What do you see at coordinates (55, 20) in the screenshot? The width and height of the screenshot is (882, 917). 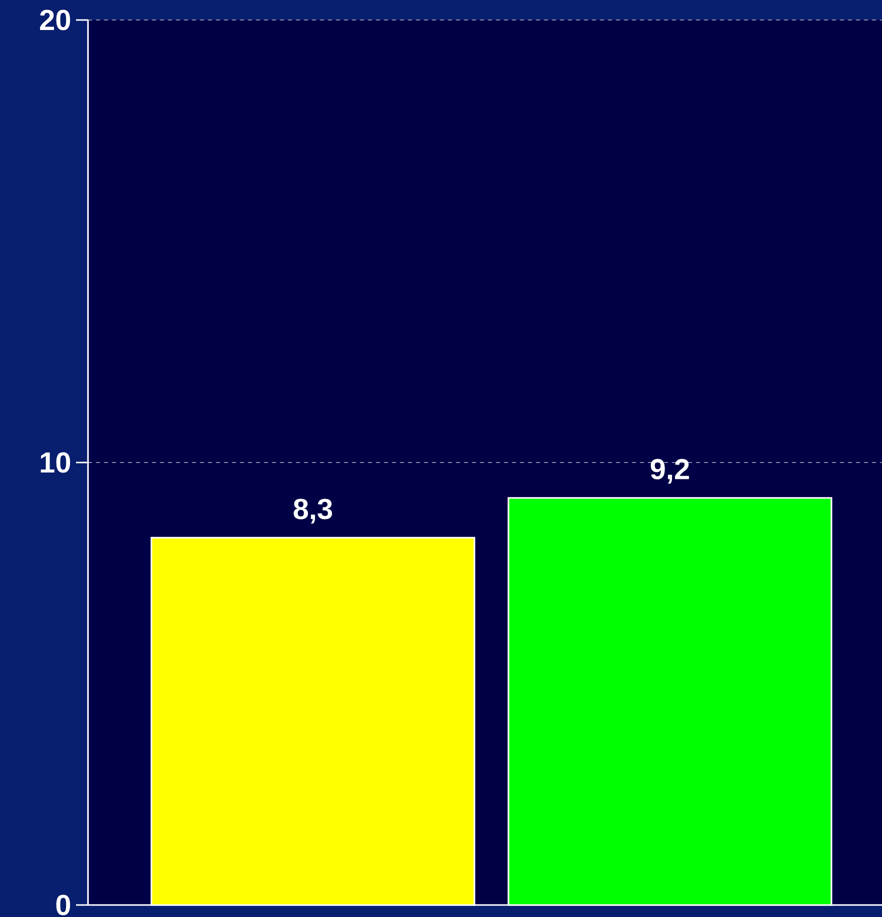 I see `y-tick-label: 20` at bounding box center [55, 20].